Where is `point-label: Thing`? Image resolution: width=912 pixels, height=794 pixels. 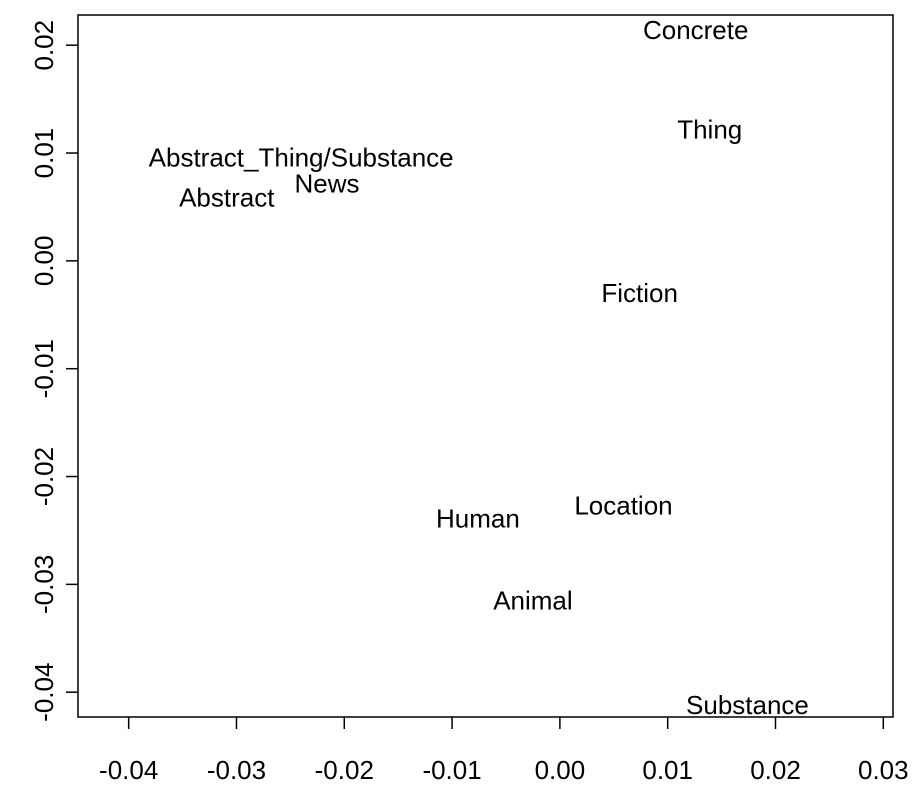 point-label: Thing is located at coordinates (709, 129).